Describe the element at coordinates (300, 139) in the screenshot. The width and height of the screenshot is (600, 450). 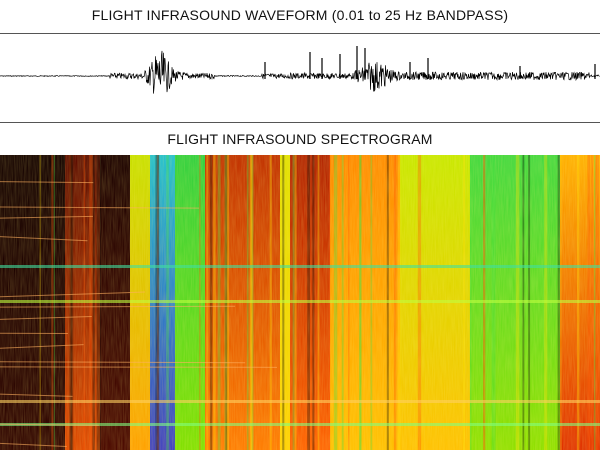
I see `spectrogram-title: FLIGHT INFRASOUND SPECTROGRAM` at that location.